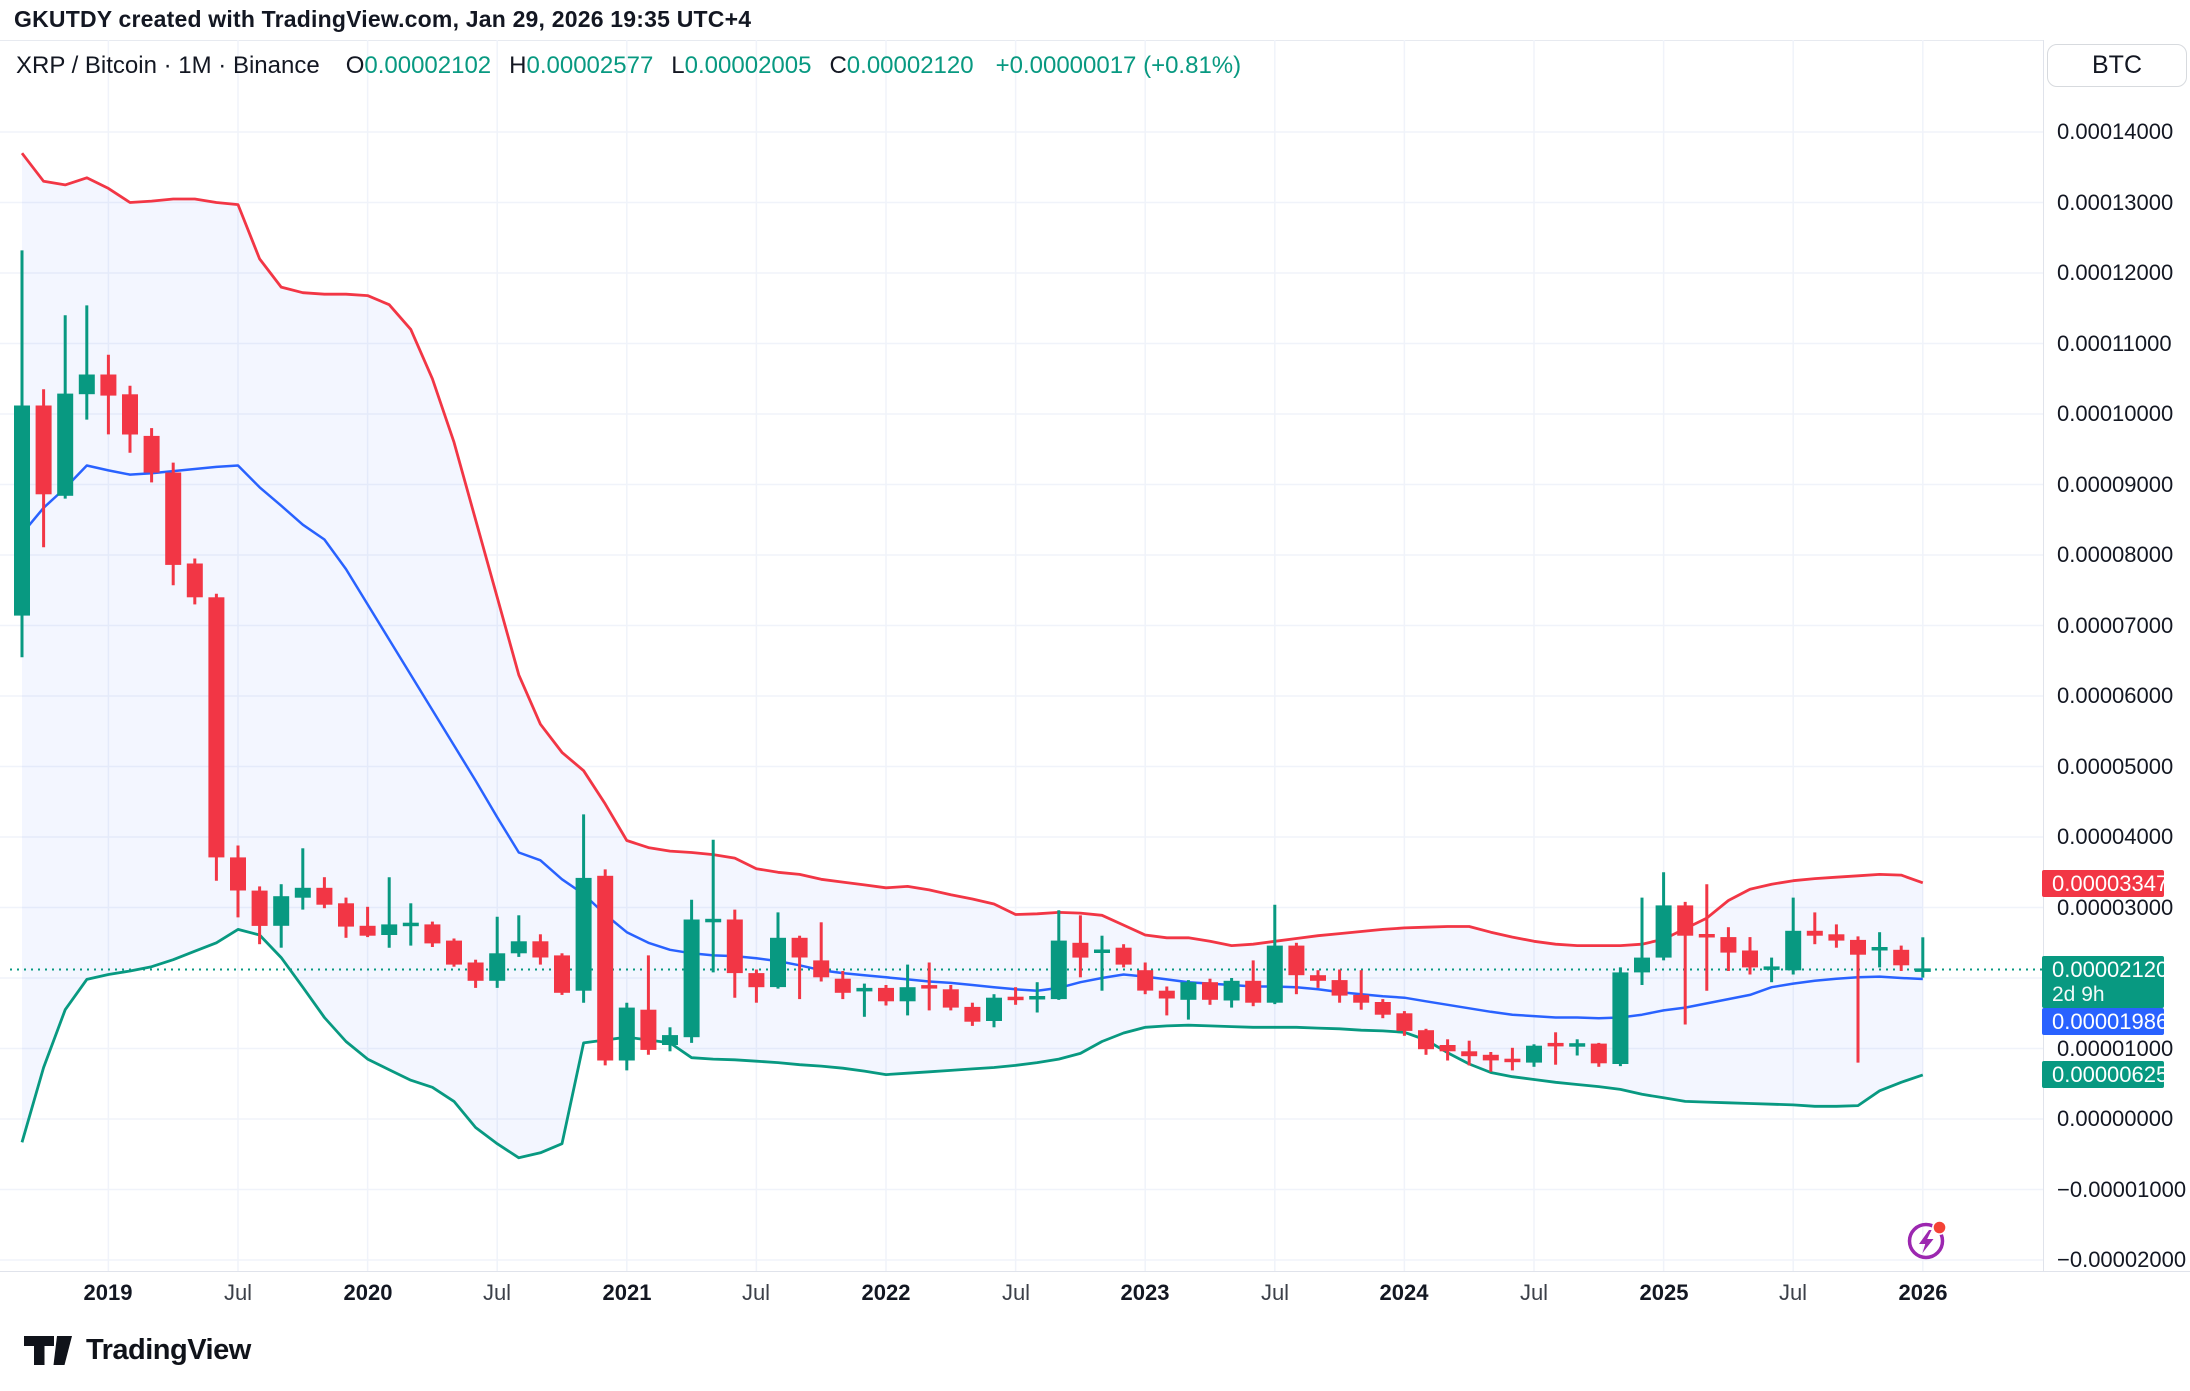  What do you see at coordinates (2105, 883) in the screenshot?
I see `price-label-upper-band: 0.00003347` at bounding box center [2105, 883].